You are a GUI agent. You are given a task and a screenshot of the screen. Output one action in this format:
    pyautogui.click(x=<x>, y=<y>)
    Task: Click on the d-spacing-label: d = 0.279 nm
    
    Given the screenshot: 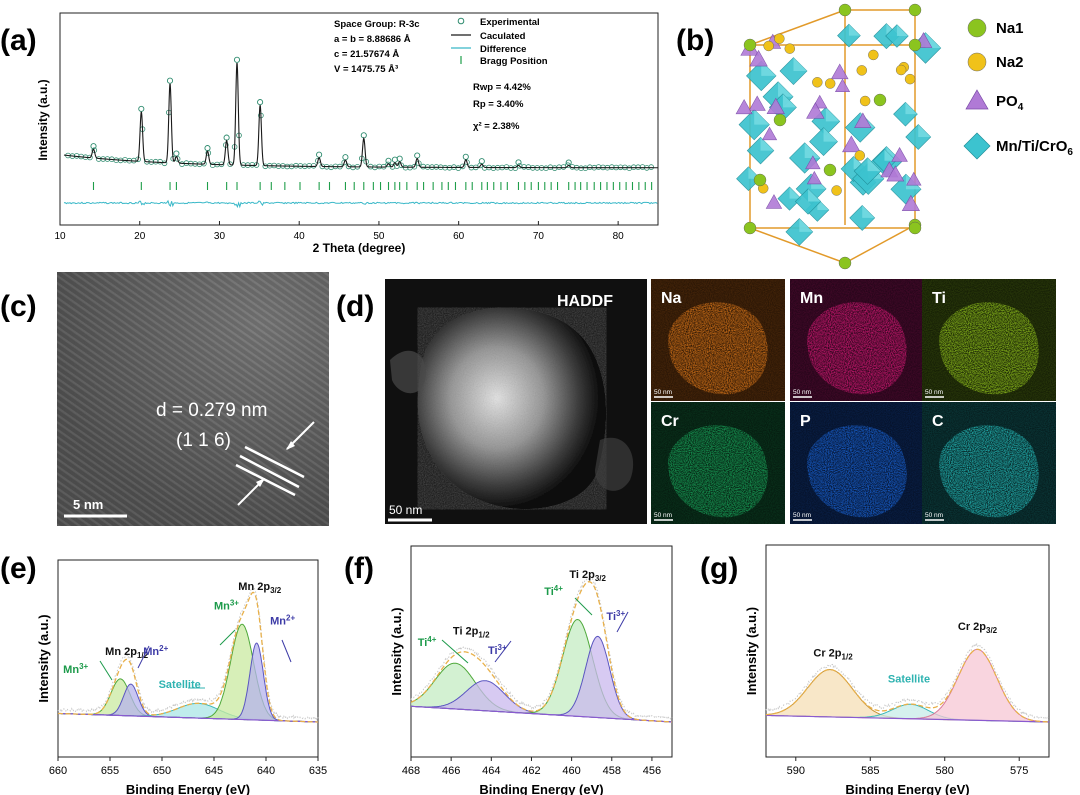 What is the action you would take?
    pyautogui.click(x=211, y=410)
    